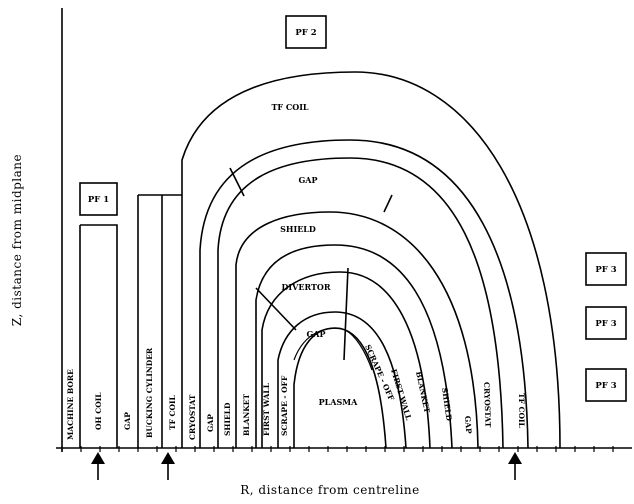 This screenshot has width=634, height=504. What do you see at coordinates (98, 411) in the screenshot?
I see `layer-label-oh-coil: OH COIL` at bounding box center [98, 411].